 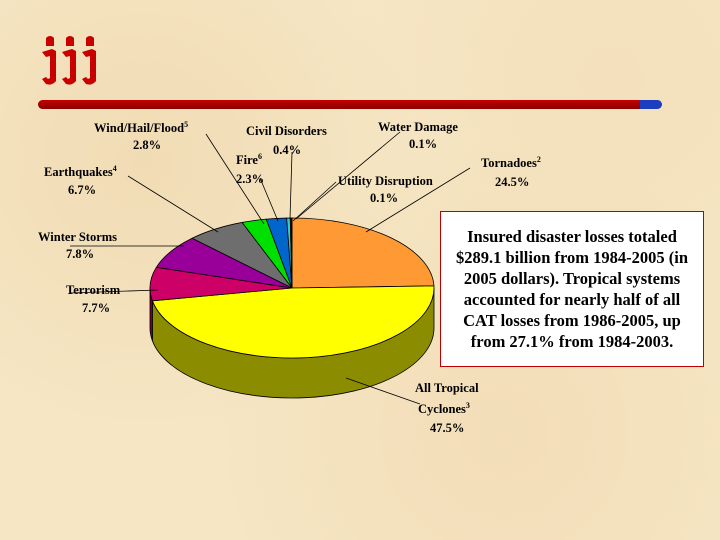 What do you see at coordinates (114, 291) in the screenshot?
I see `leader-terrorism` at bounding box center [114, 291].